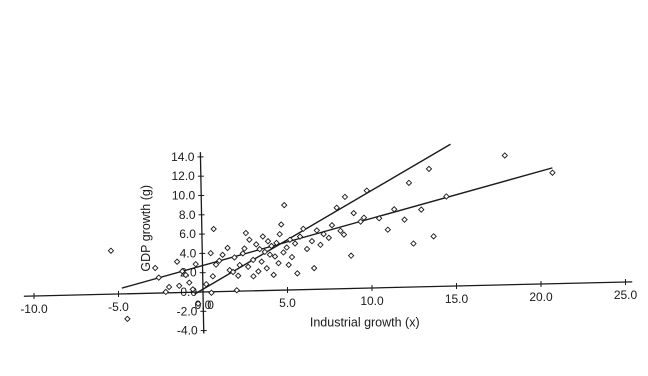 The image size is (648, 376). What do you see at coordinates (365, 323) in the screenshot?
I see `x-axis-title: Industrial growth (x)` at bounding box center [365, 323].